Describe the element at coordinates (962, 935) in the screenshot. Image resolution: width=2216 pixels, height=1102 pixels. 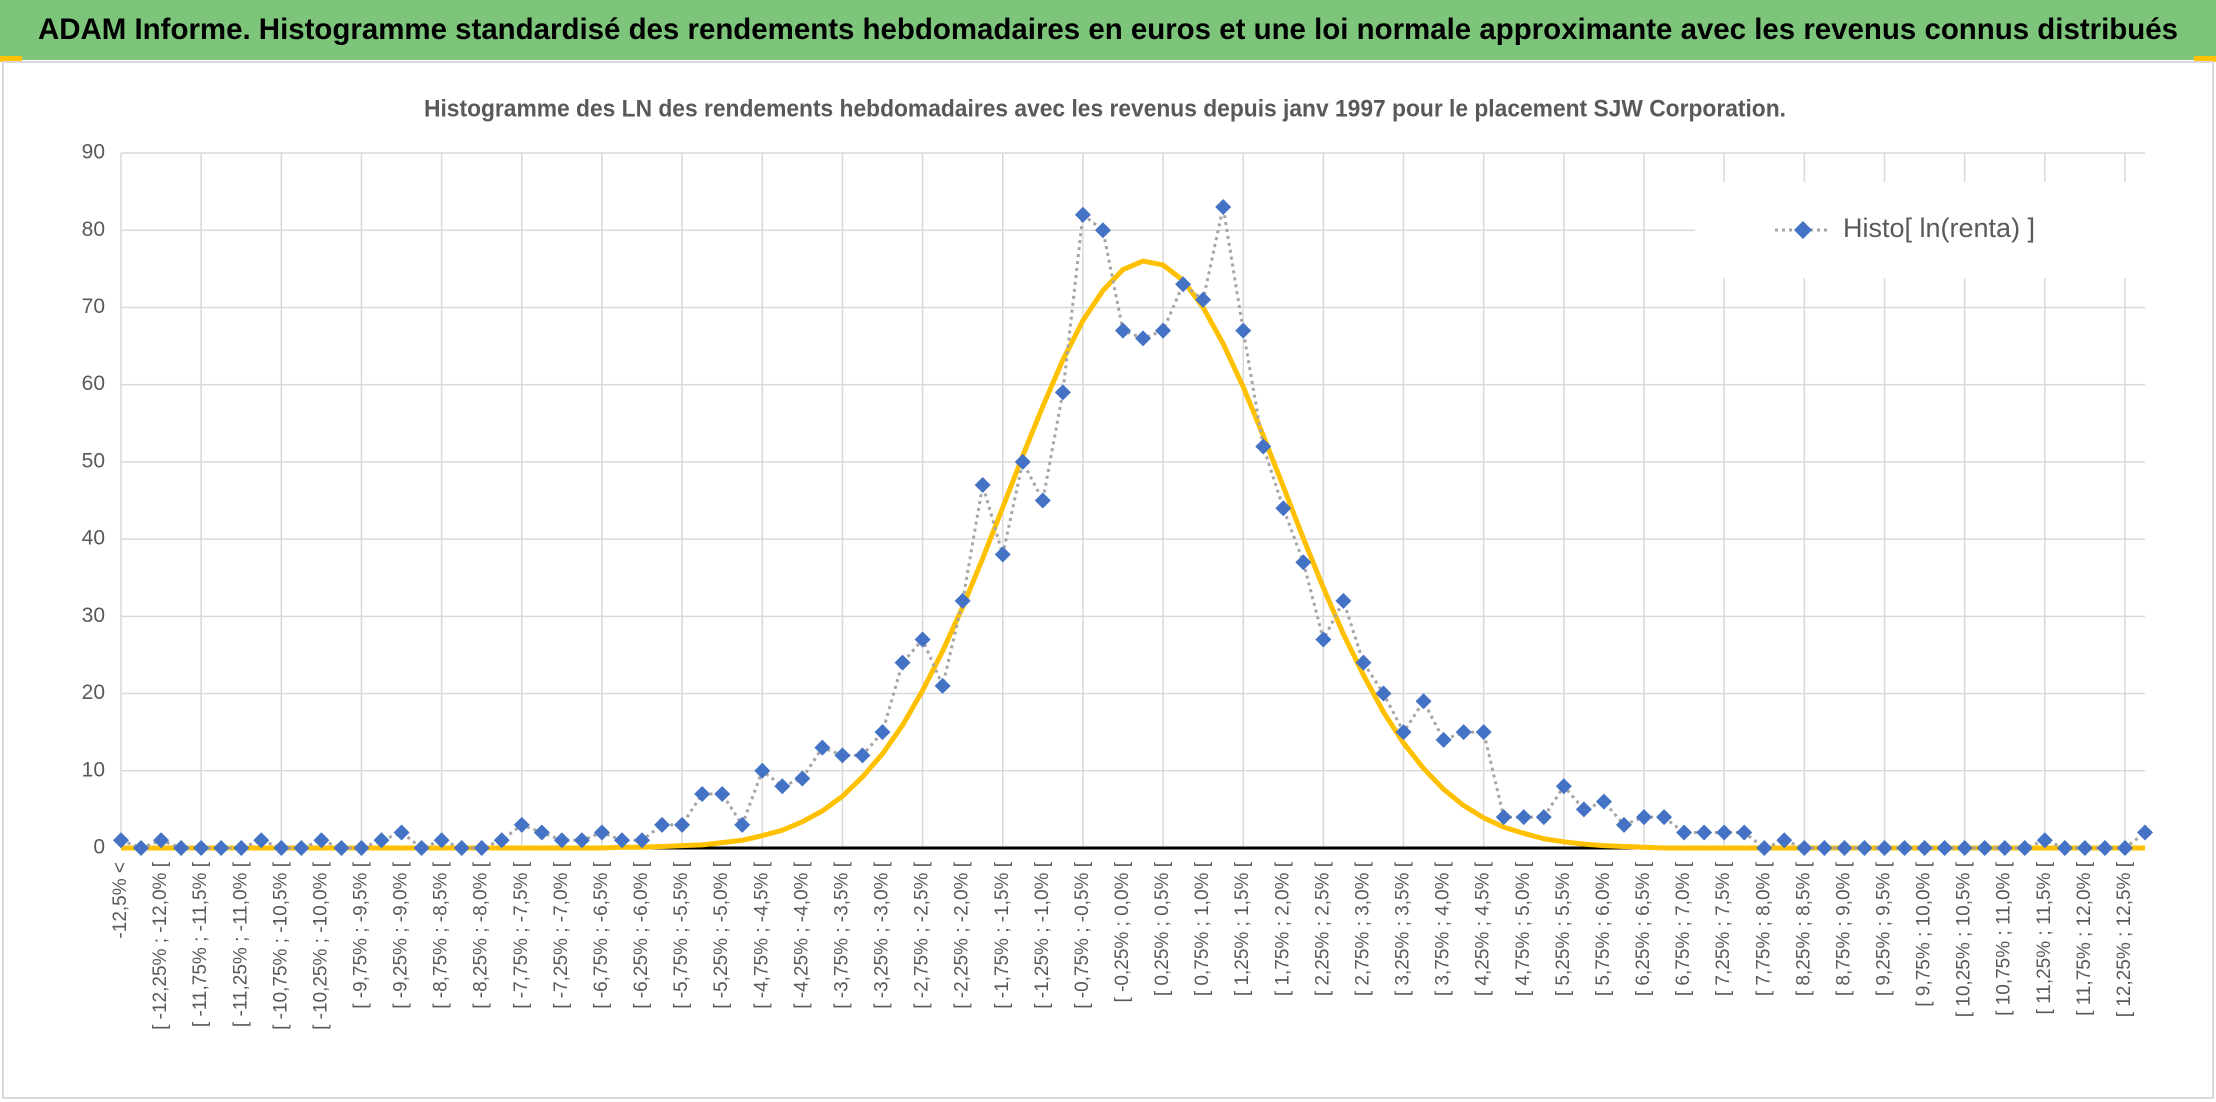
I see `x-tick-label: [ -2,25% ; -2,0% [` at that location.